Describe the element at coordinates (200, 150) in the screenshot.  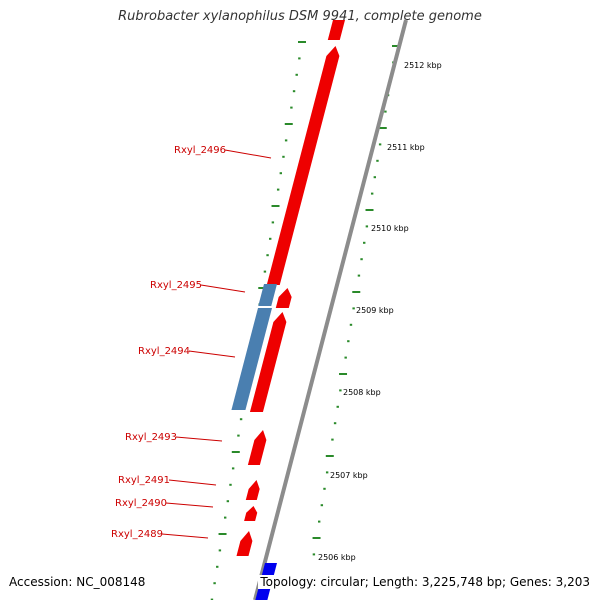
I see `gene-label: Rxyl_2496` at that location.